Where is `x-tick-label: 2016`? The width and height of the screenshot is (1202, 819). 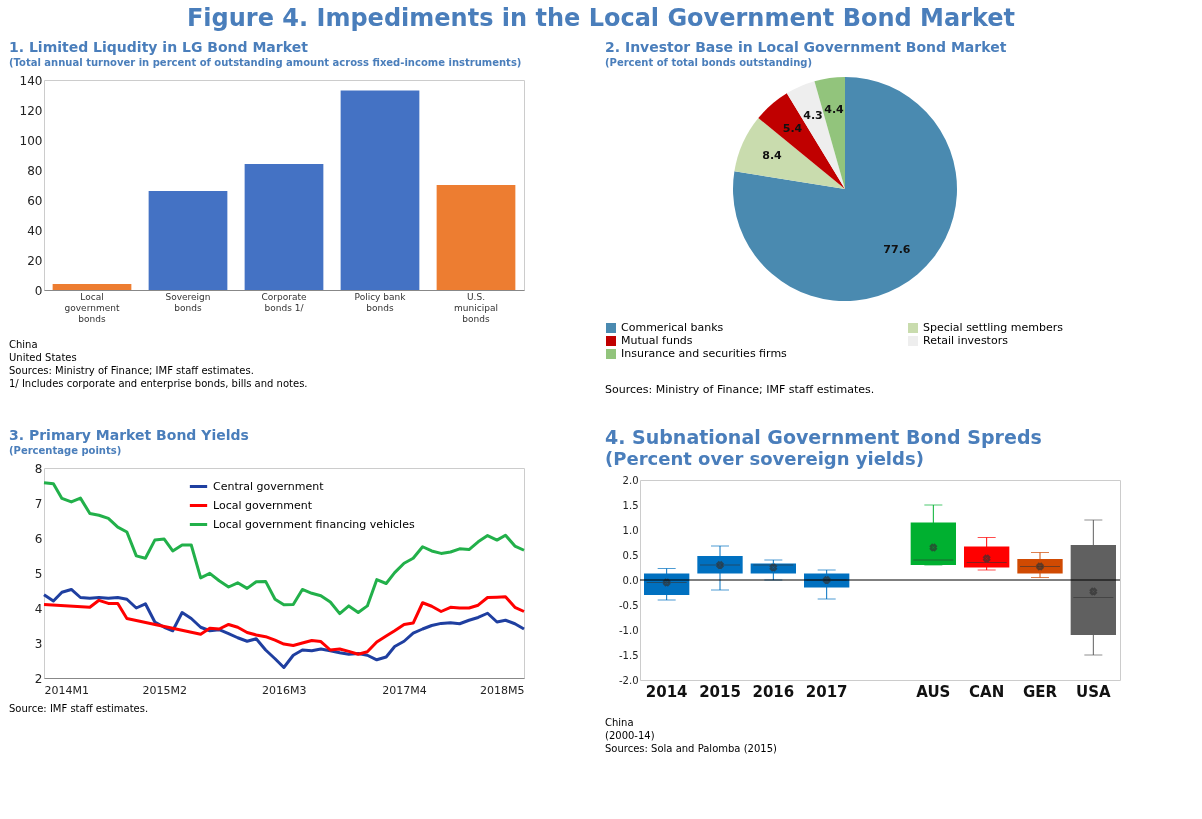 x-tick-label: 2016 is located at coordinates (773, 691).